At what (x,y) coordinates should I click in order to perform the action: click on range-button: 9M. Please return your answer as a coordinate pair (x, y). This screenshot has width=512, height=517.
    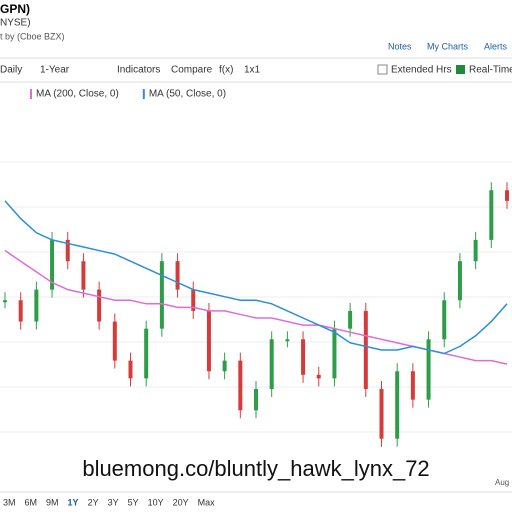
    Looking at the image, I should click on (52, 502).